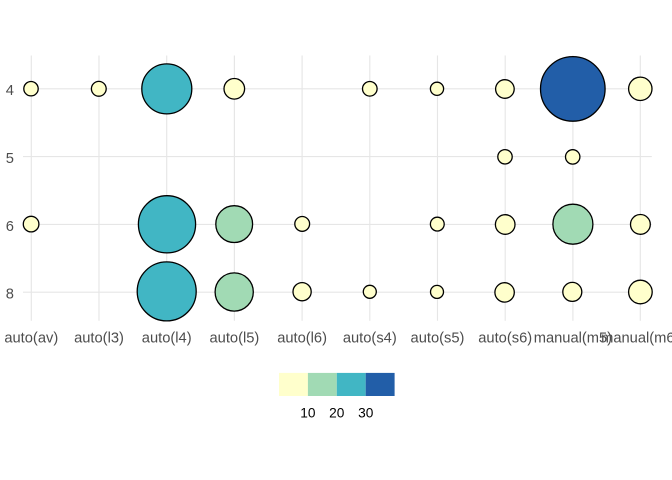 The width and height of the screenshot is (672, 480). Describe the element at coordinates (234, 339) in the screenshot. I see `svg-text: auto(l5)` at that location.